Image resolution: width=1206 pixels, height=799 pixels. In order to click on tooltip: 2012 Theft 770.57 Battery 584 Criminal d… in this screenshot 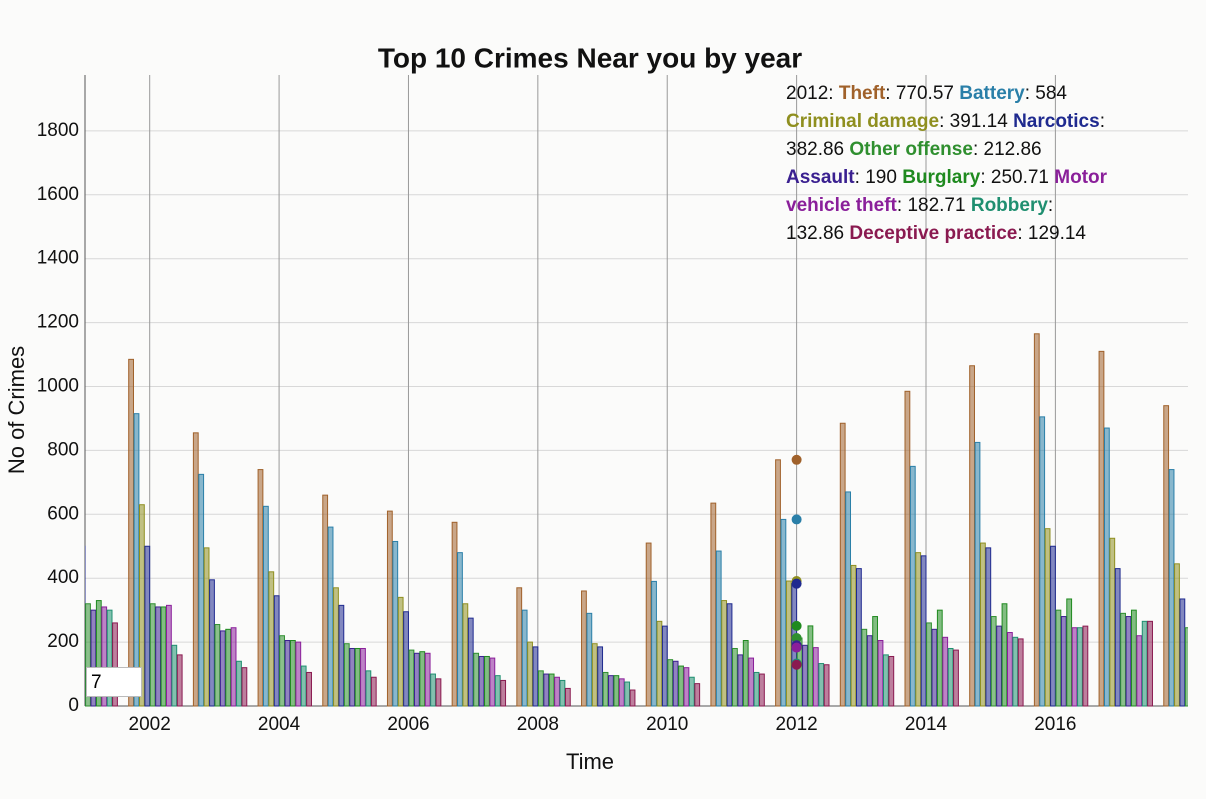, I will do `click(951, 164)`.